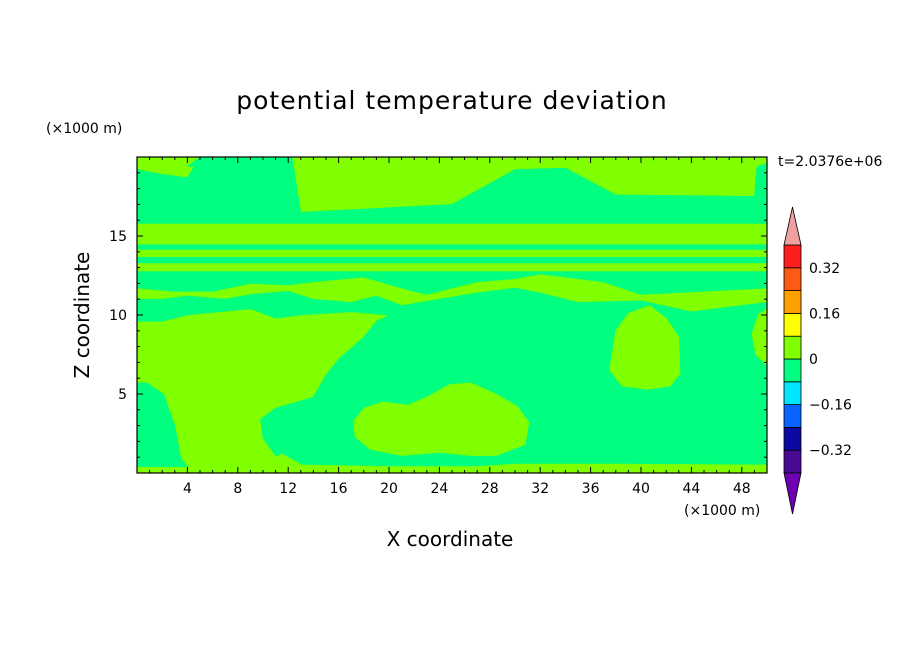 Image resolution: width=904 pixels, height=654 pixels. Describe the element at coordinates (824, 314) in the screenshot. I see `colorbar-tick-label: 0.16` at that location.